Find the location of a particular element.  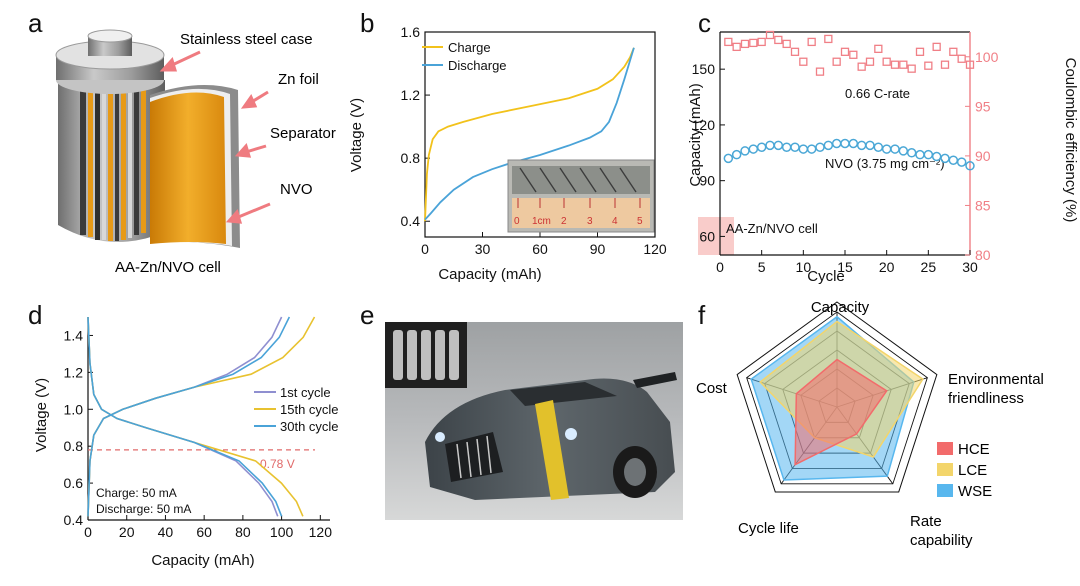

c-xtick-label-6: 30 is located at coordinates (970, 267).